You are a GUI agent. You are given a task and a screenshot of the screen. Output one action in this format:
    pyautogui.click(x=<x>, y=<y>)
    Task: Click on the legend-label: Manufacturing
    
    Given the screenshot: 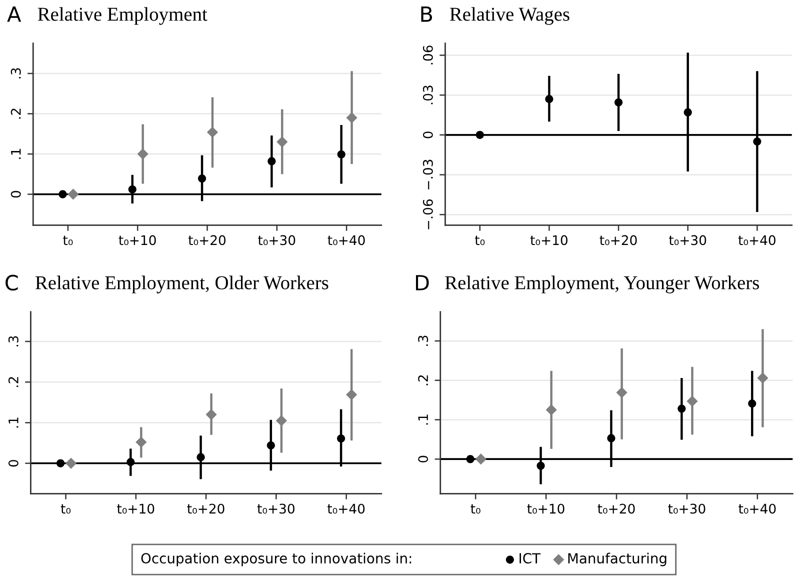 What is the action you would take?
    pyautogui.click(x=617, y=559)
    